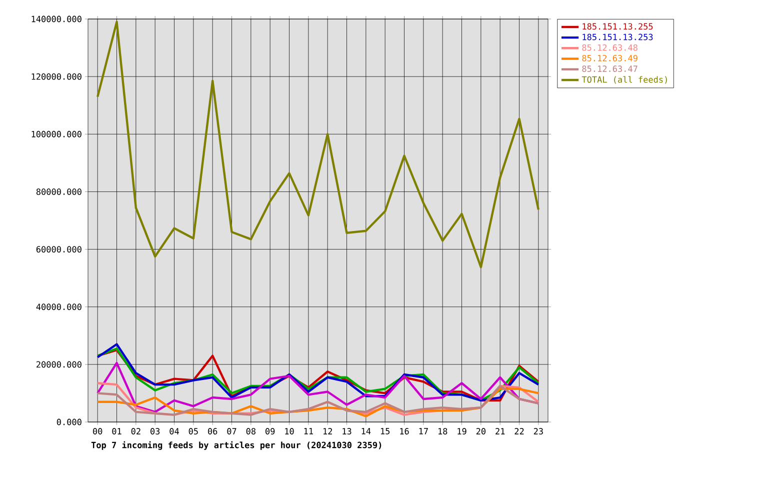  What do you see at coordinates (213, 431) in the screenshot?
I see `x-tick-label: 06` at bounding box center [213, 431].